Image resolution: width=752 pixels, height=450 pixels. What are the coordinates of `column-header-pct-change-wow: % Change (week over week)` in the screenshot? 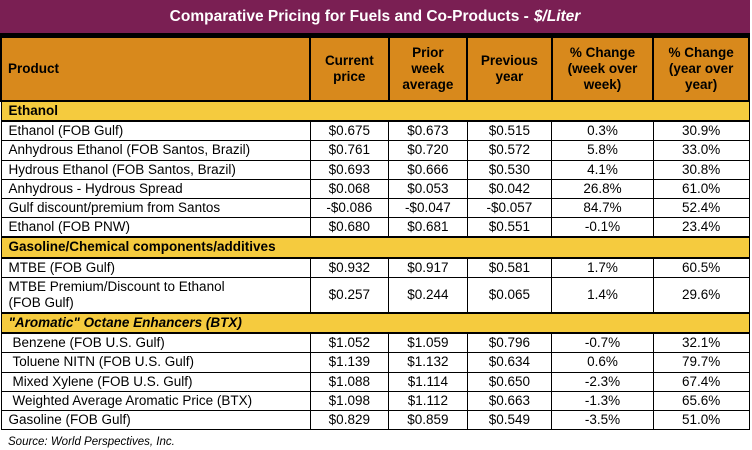 It's located at (602, 69).